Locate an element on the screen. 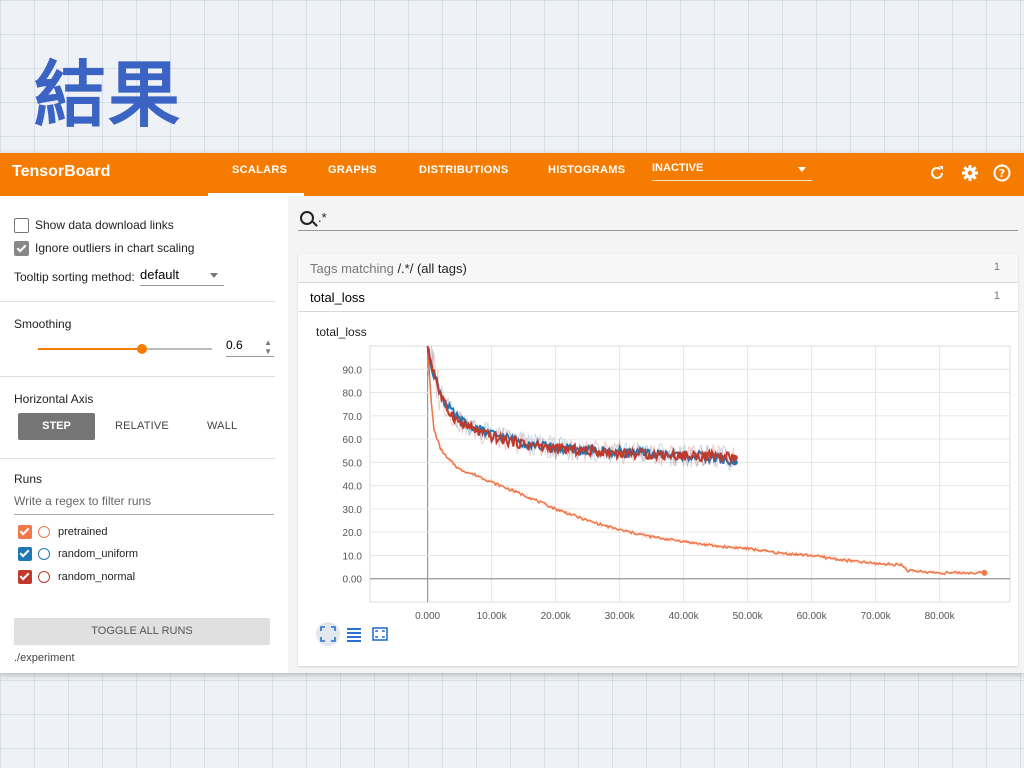 This screenshot has width=1024, height=768. x-tick-label: 10.00k is located at coordinates (492, 616).